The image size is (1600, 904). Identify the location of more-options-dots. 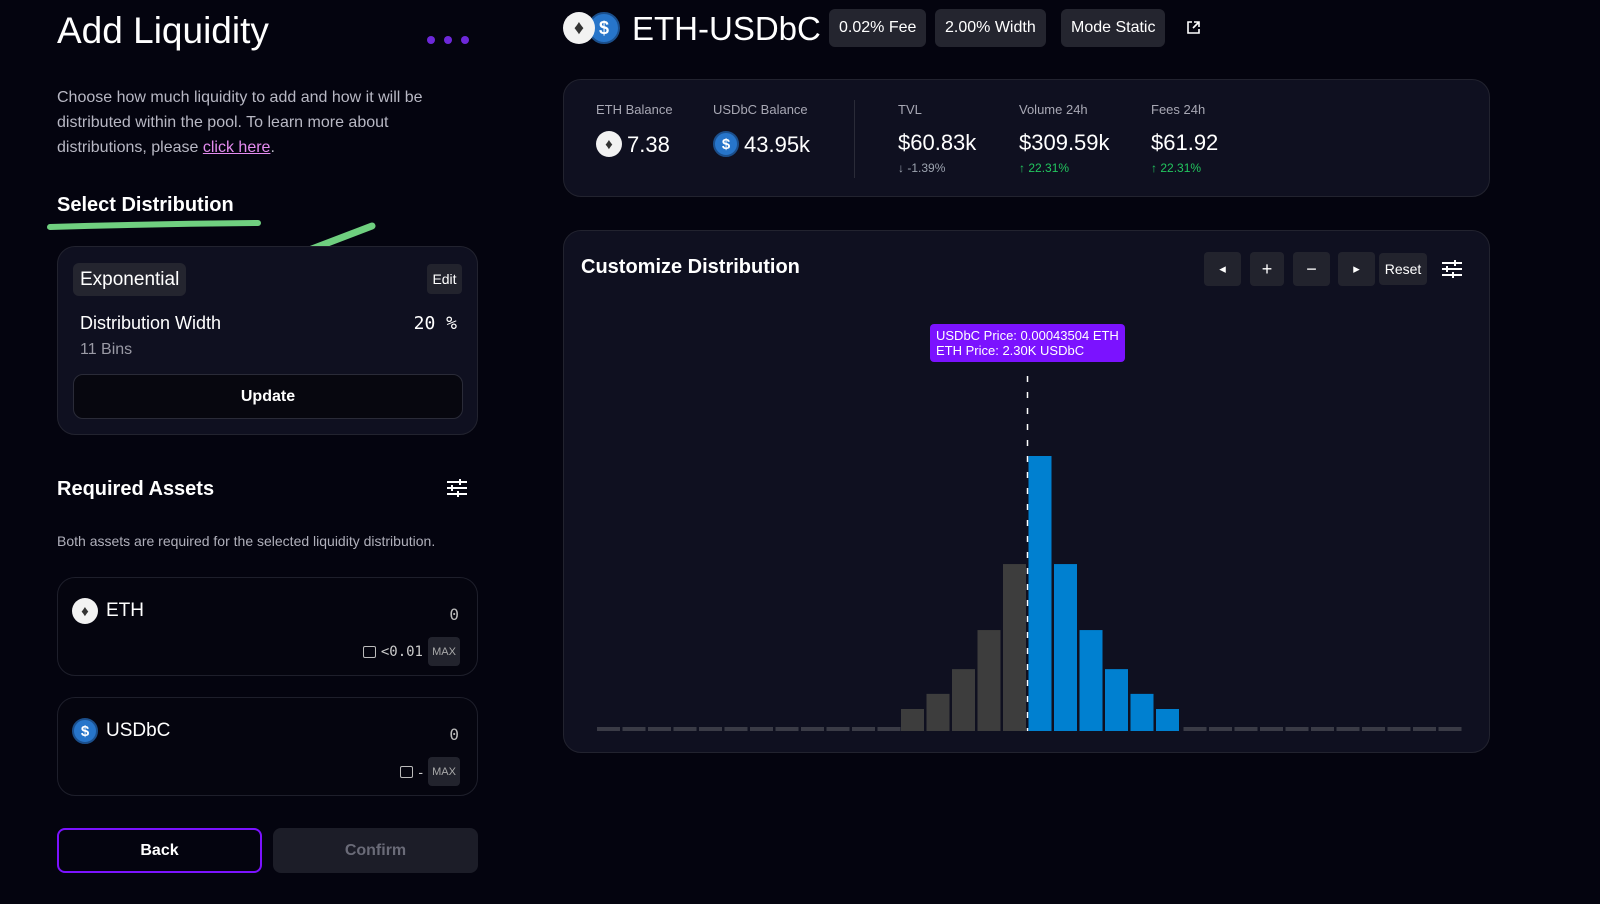
(448, 40).